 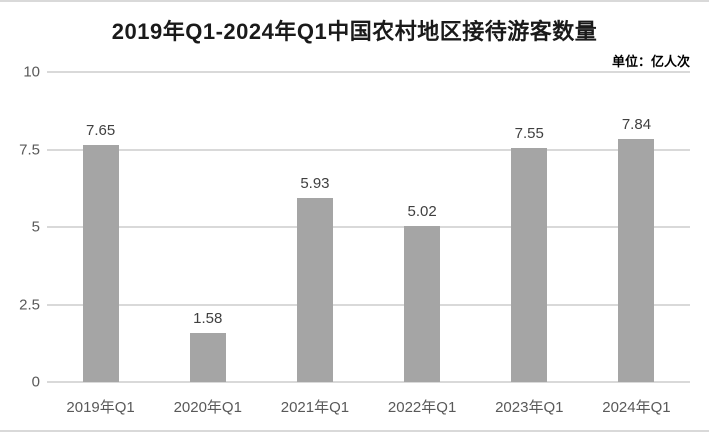 What do you see at coordinates (31, 72) in the screenshot?
I see `y-tick-label: 10` at bounding box center [31, 72].